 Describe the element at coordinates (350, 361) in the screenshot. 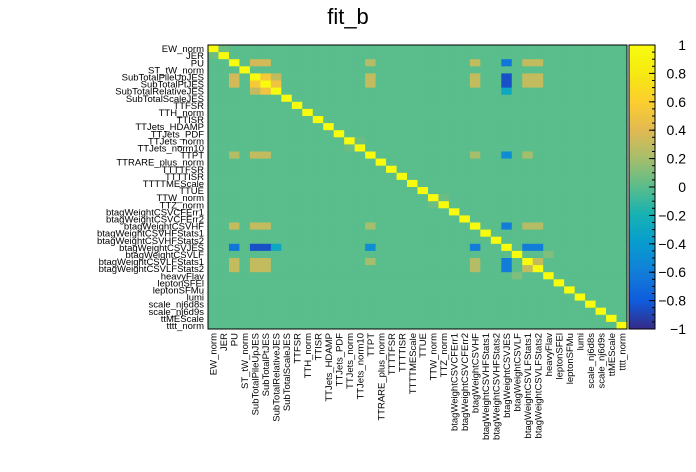

I see `x-tick-label: TTJets_norm` at that location.